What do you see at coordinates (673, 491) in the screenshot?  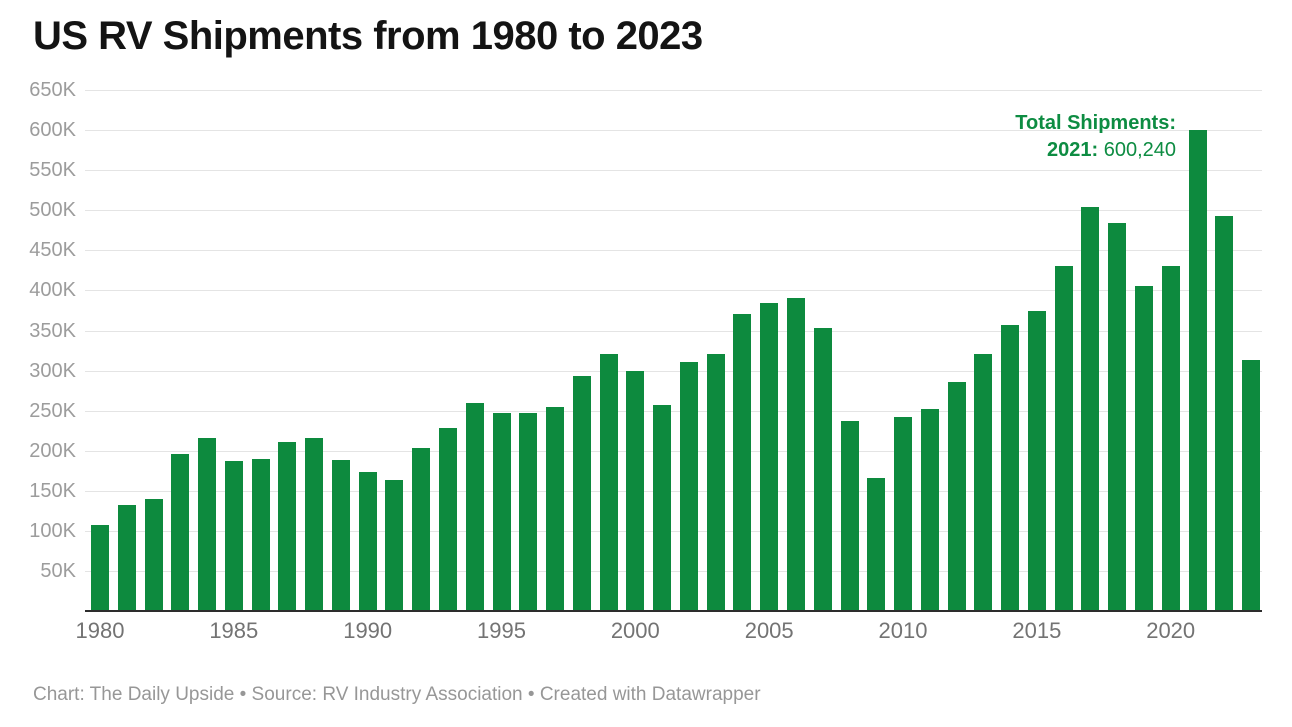 I see `gridline-150K` at bounding box center [673, 491].